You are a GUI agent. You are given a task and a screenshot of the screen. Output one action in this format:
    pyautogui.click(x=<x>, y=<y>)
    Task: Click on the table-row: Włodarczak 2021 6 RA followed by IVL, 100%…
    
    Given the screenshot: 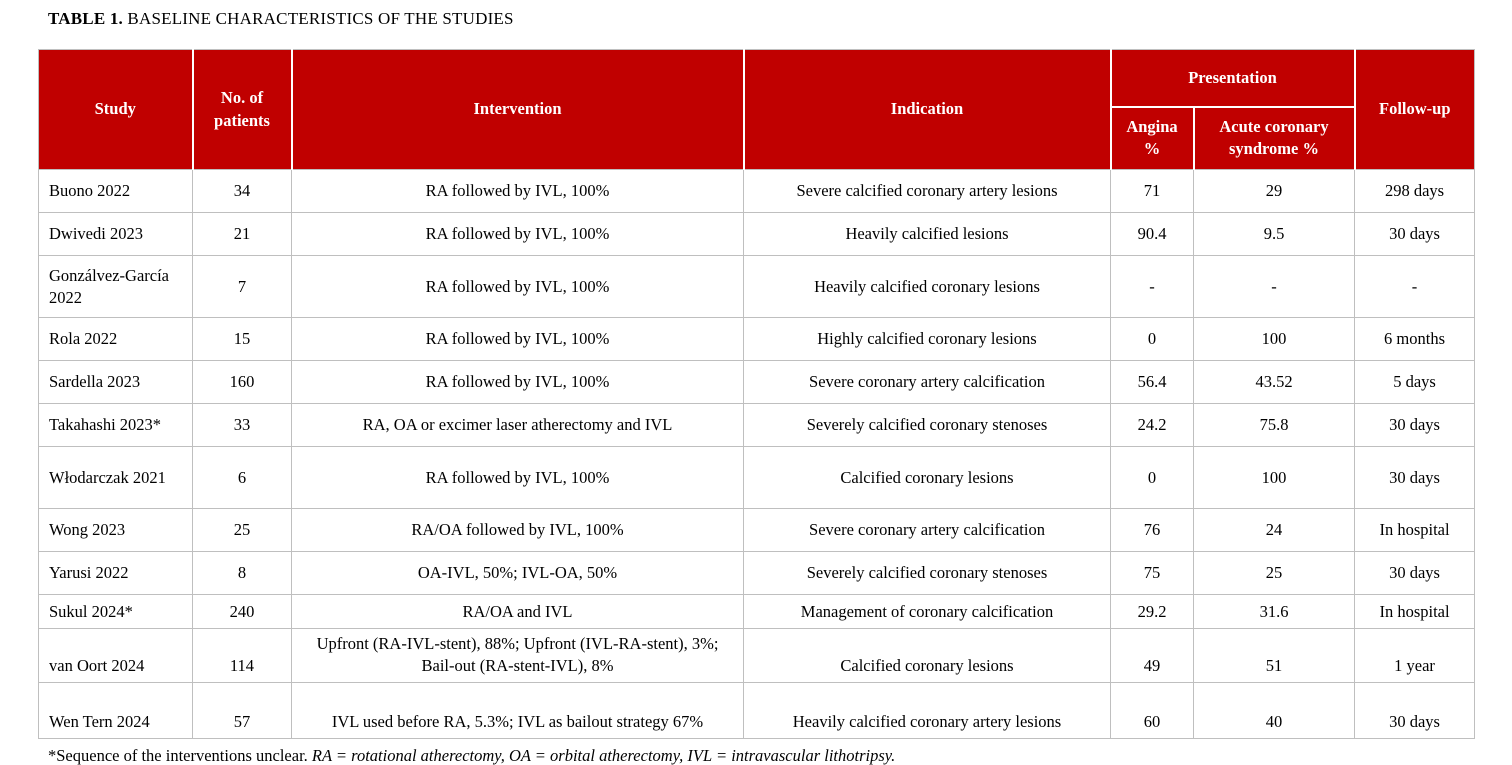 What is the action you would take?
    pyautogui.click(x=757, y=477)
    